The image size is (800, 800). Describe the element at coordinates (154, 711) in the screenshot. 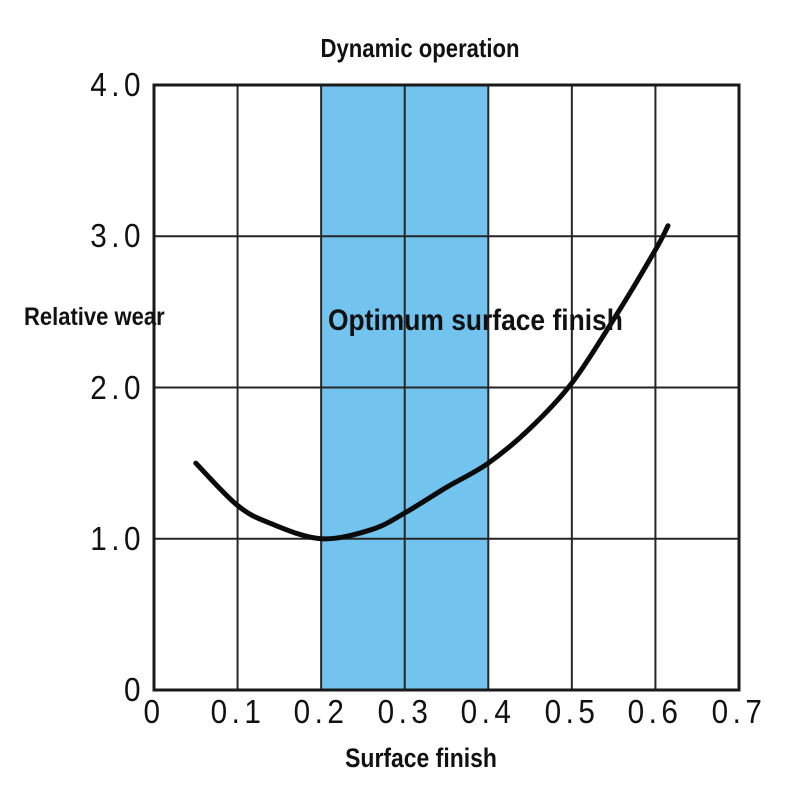

I see `x-tick-label: 0` at that location.